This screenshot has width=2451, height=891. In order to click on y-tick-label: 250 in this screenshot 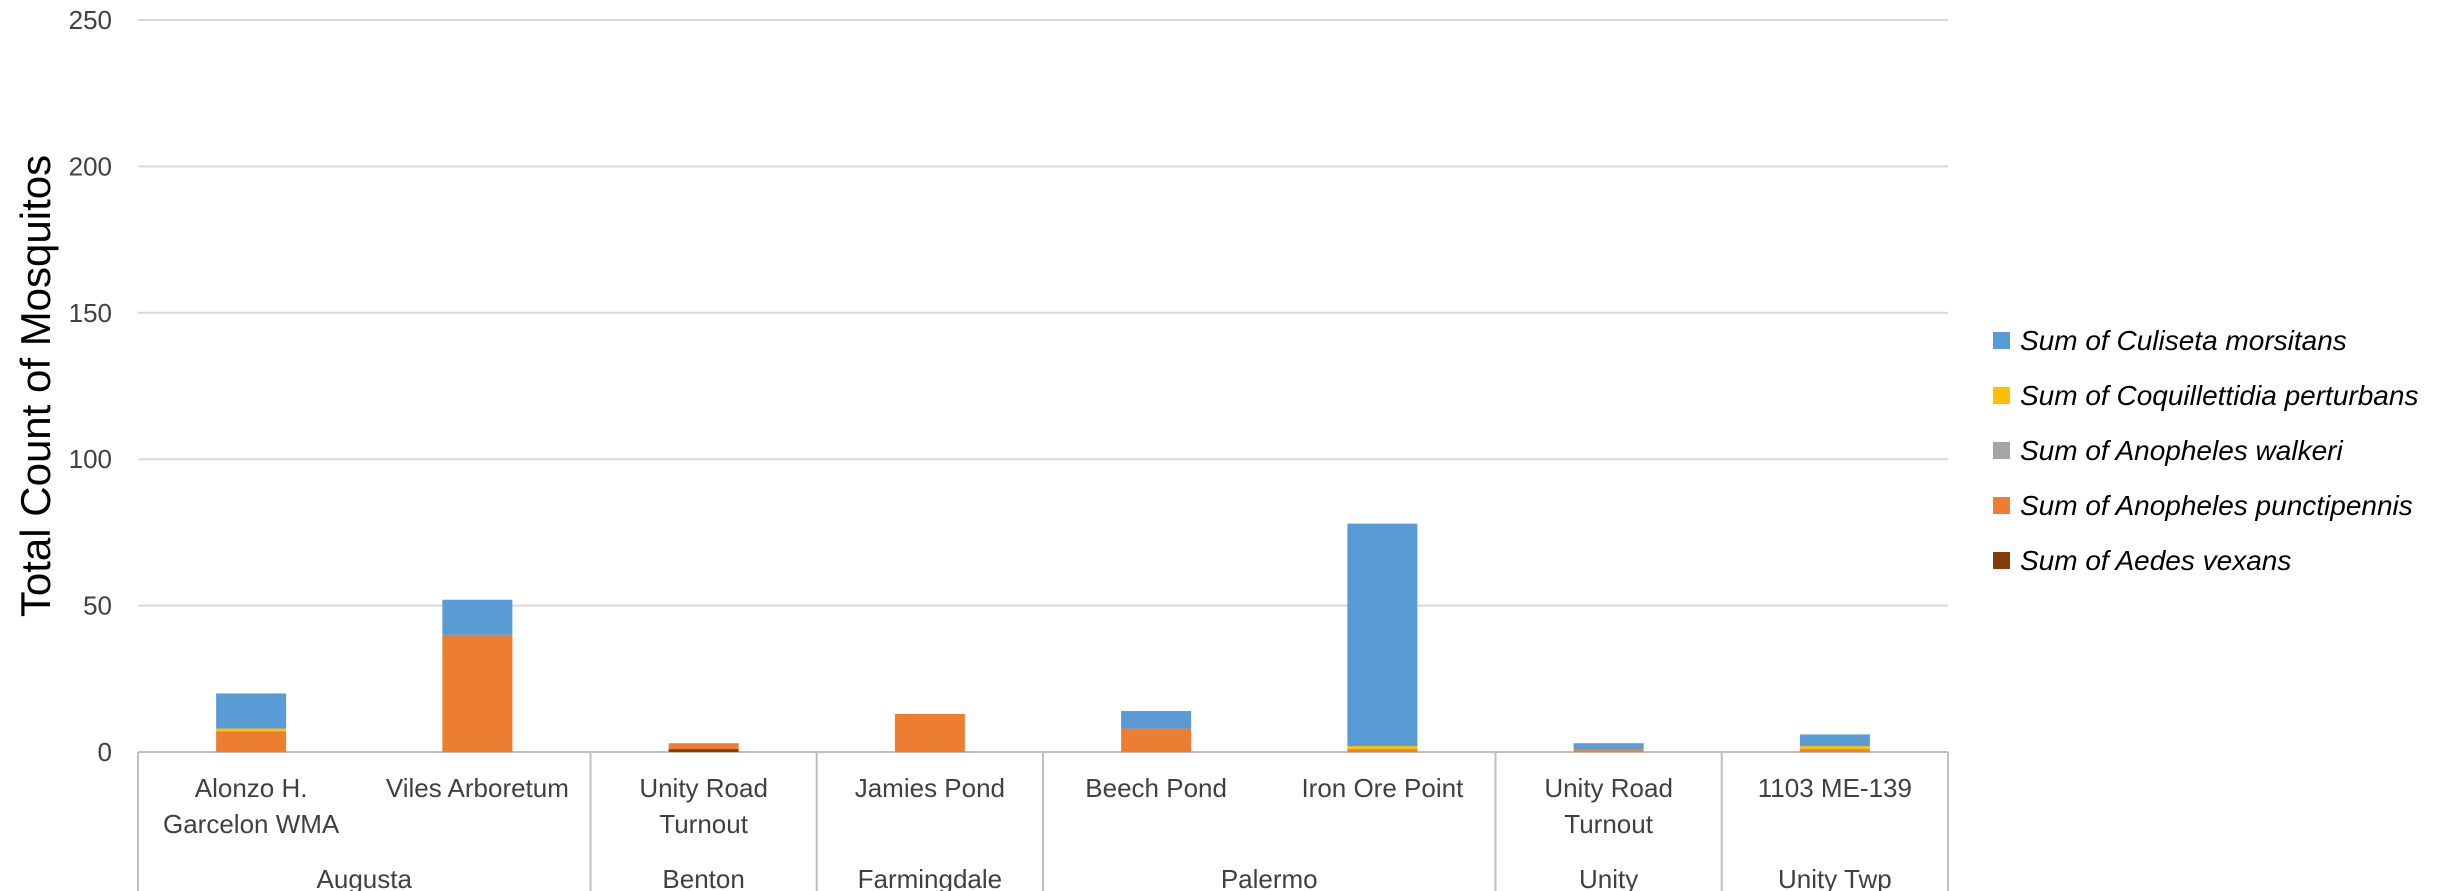, I will do `click(90, 20)`.